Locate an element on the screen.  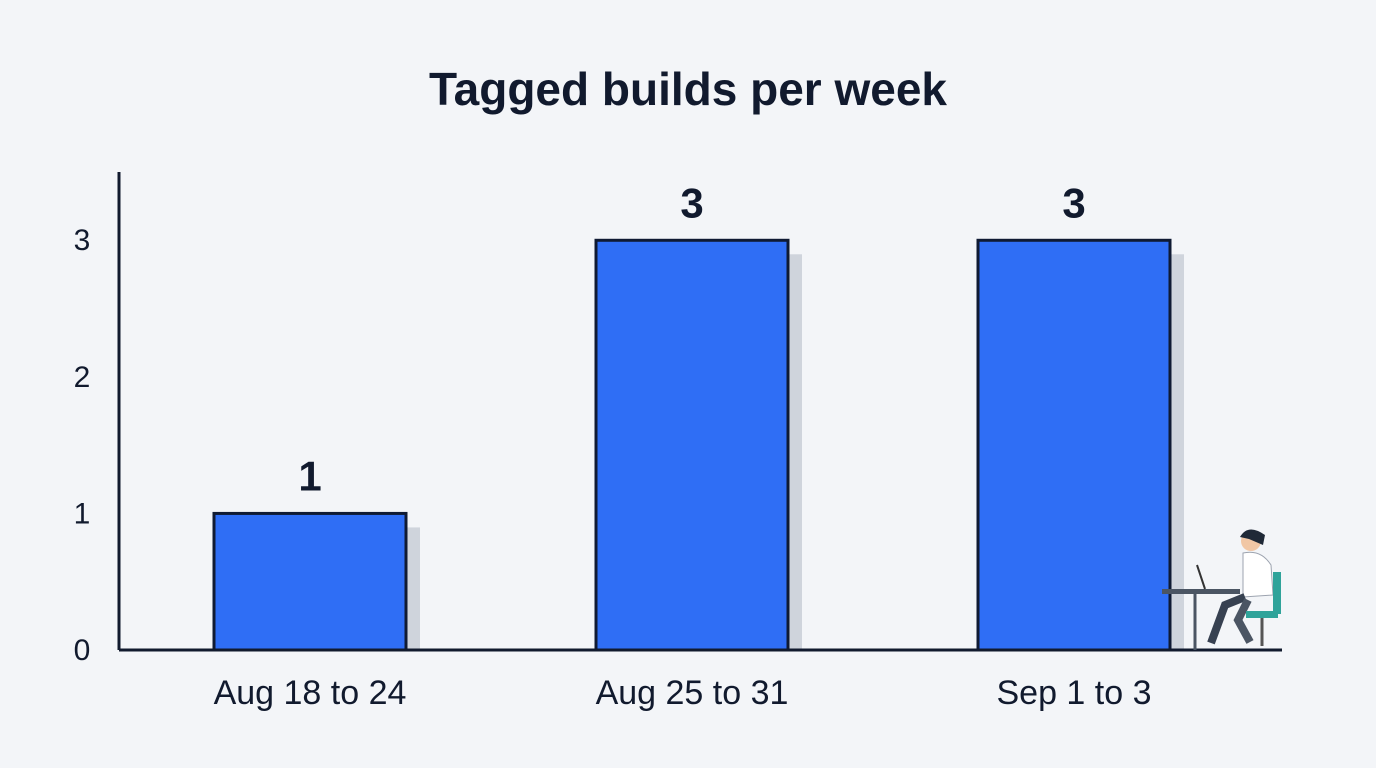
y-tick-label: 2 is located at coordinates (82, 377).